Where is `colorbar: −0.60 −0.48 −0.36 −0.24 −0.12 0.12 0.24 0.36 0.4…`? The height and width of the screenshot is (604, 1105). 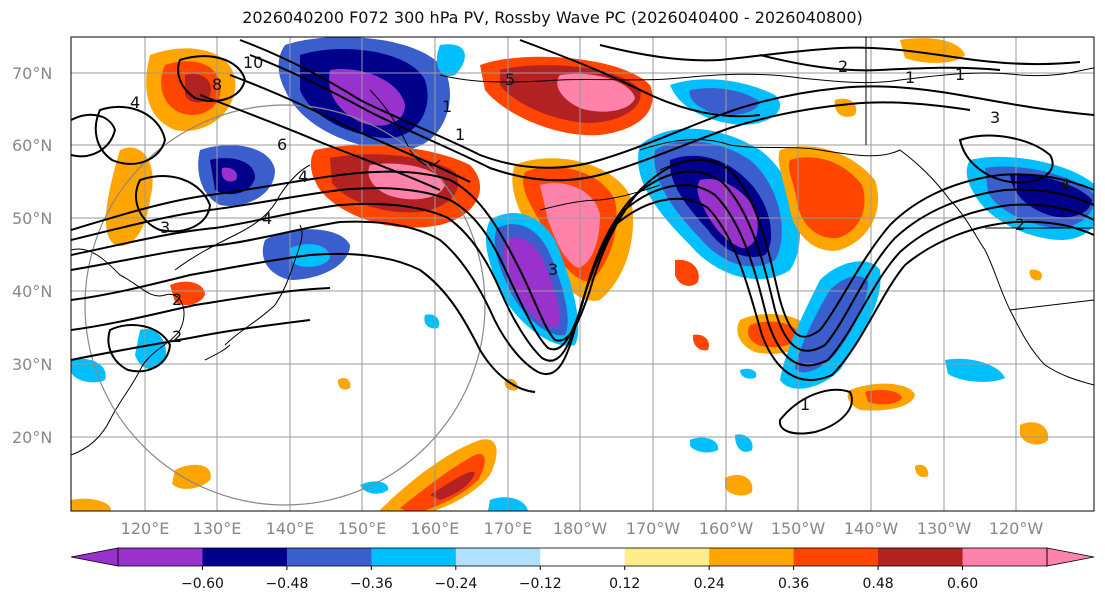 colorbar: −0.60 −0.48 −0.36 −0.24 −0.12 0.12 0.24 0.36 0.4… is located at coordinates (582, 569).